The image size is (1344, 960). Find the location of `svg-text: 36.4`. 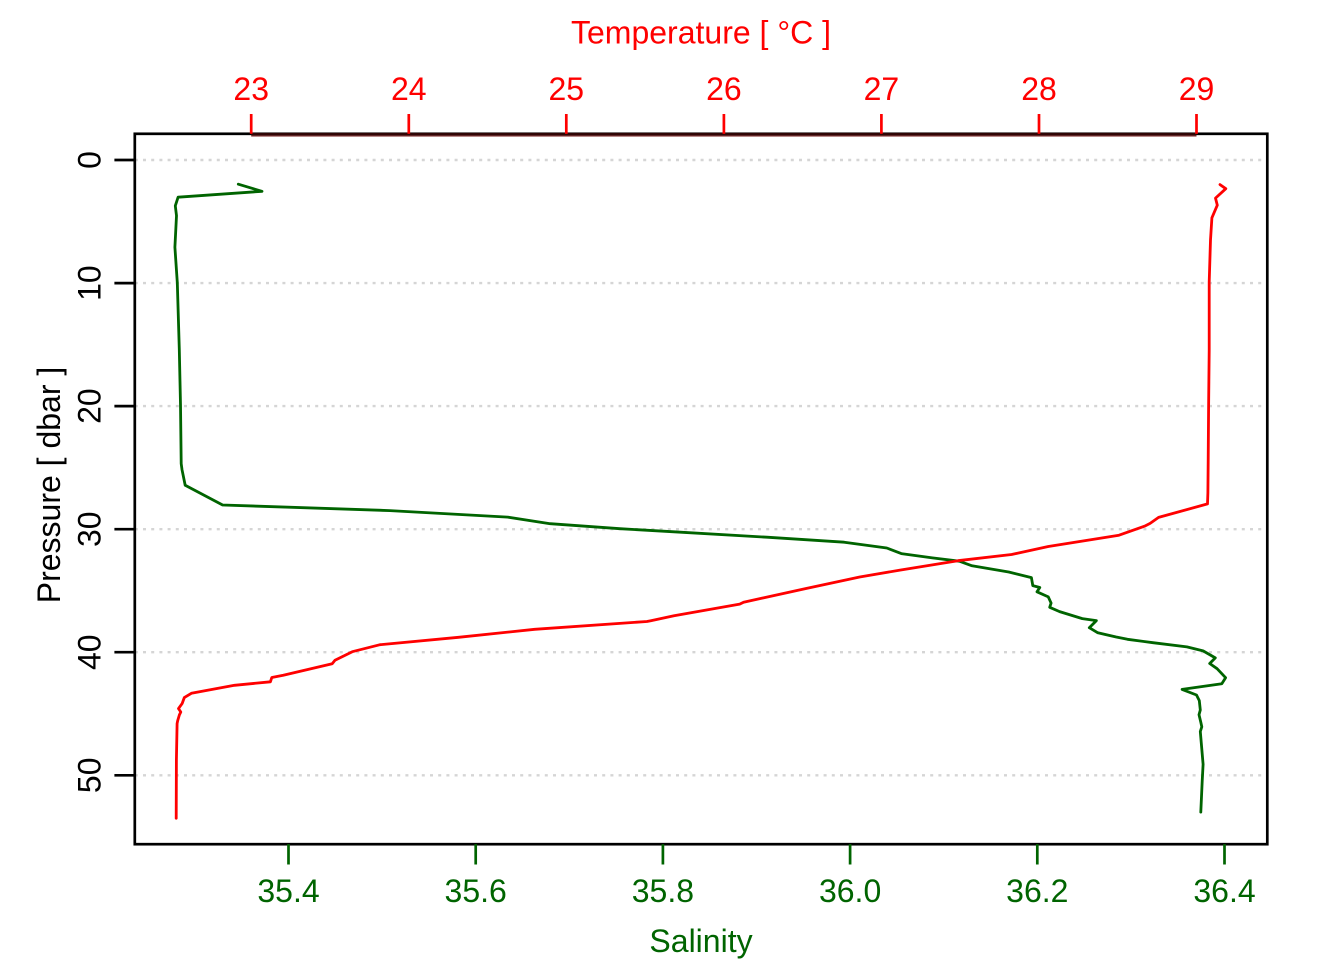

svg-text: 36.4 is located at coordinates (1224, 891).